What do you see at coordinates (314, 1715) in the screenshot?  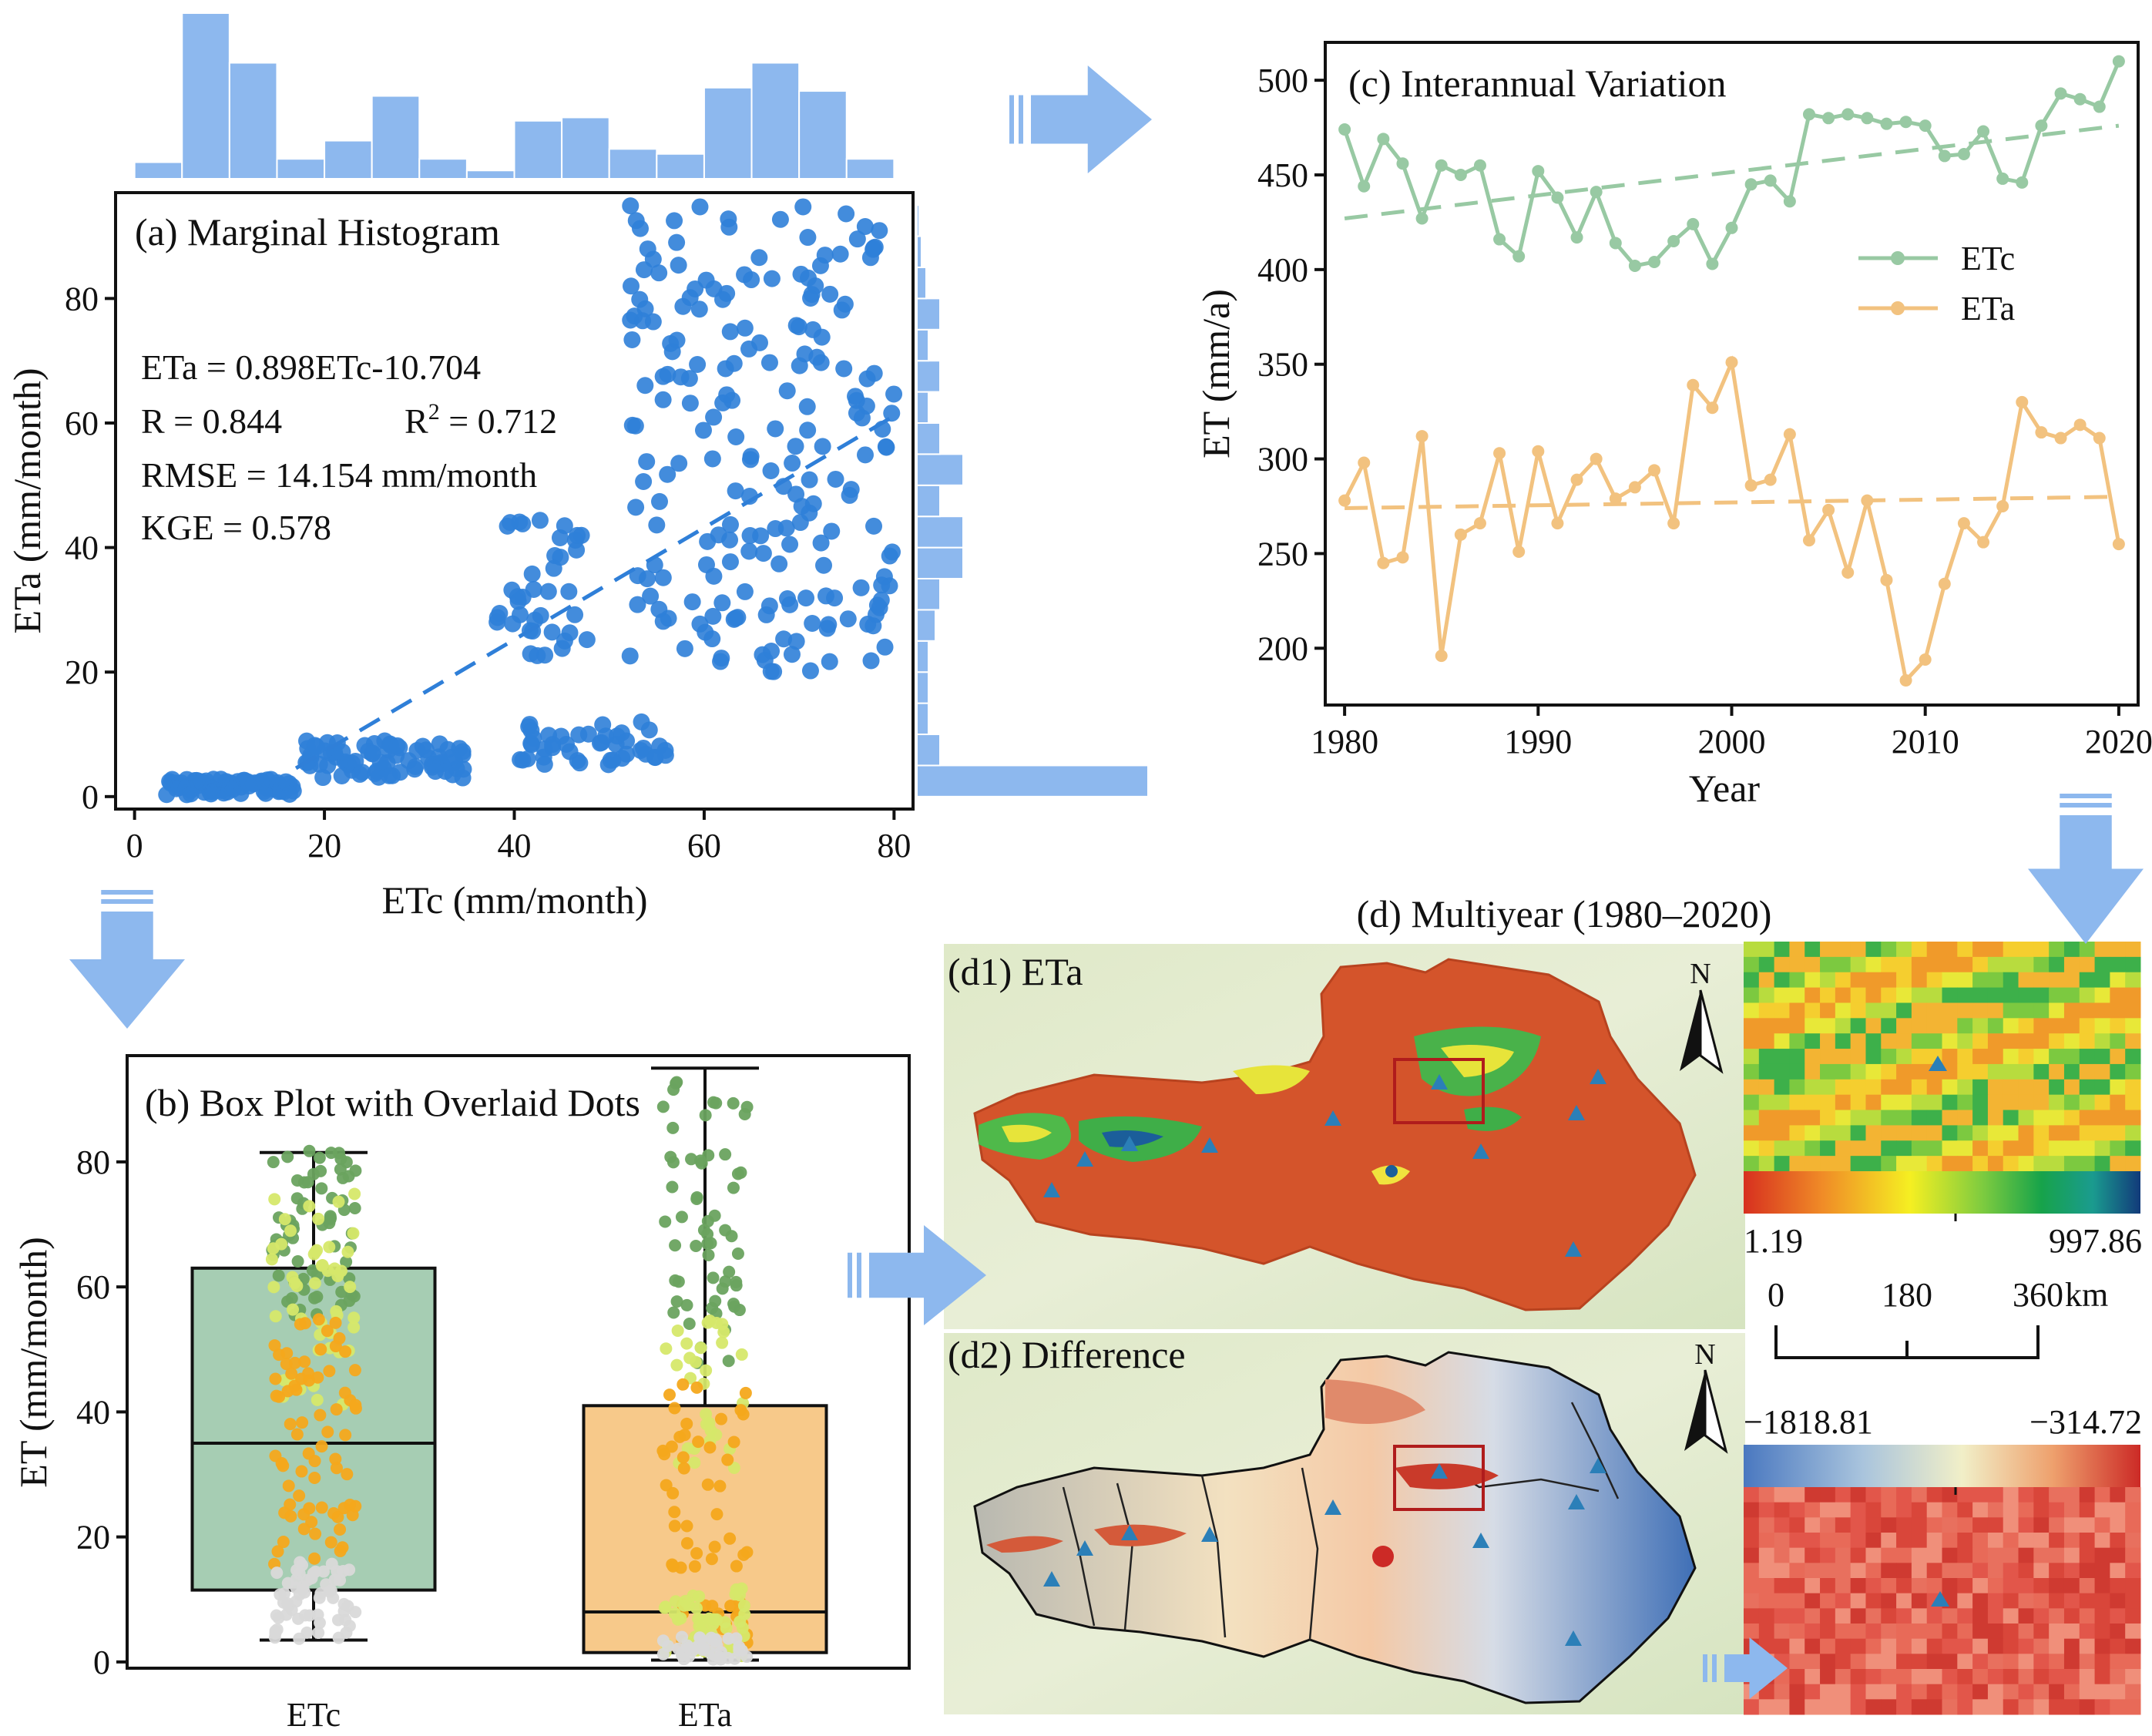 I see `category-label-etc: ETc` at bounding box center [314, 1715].